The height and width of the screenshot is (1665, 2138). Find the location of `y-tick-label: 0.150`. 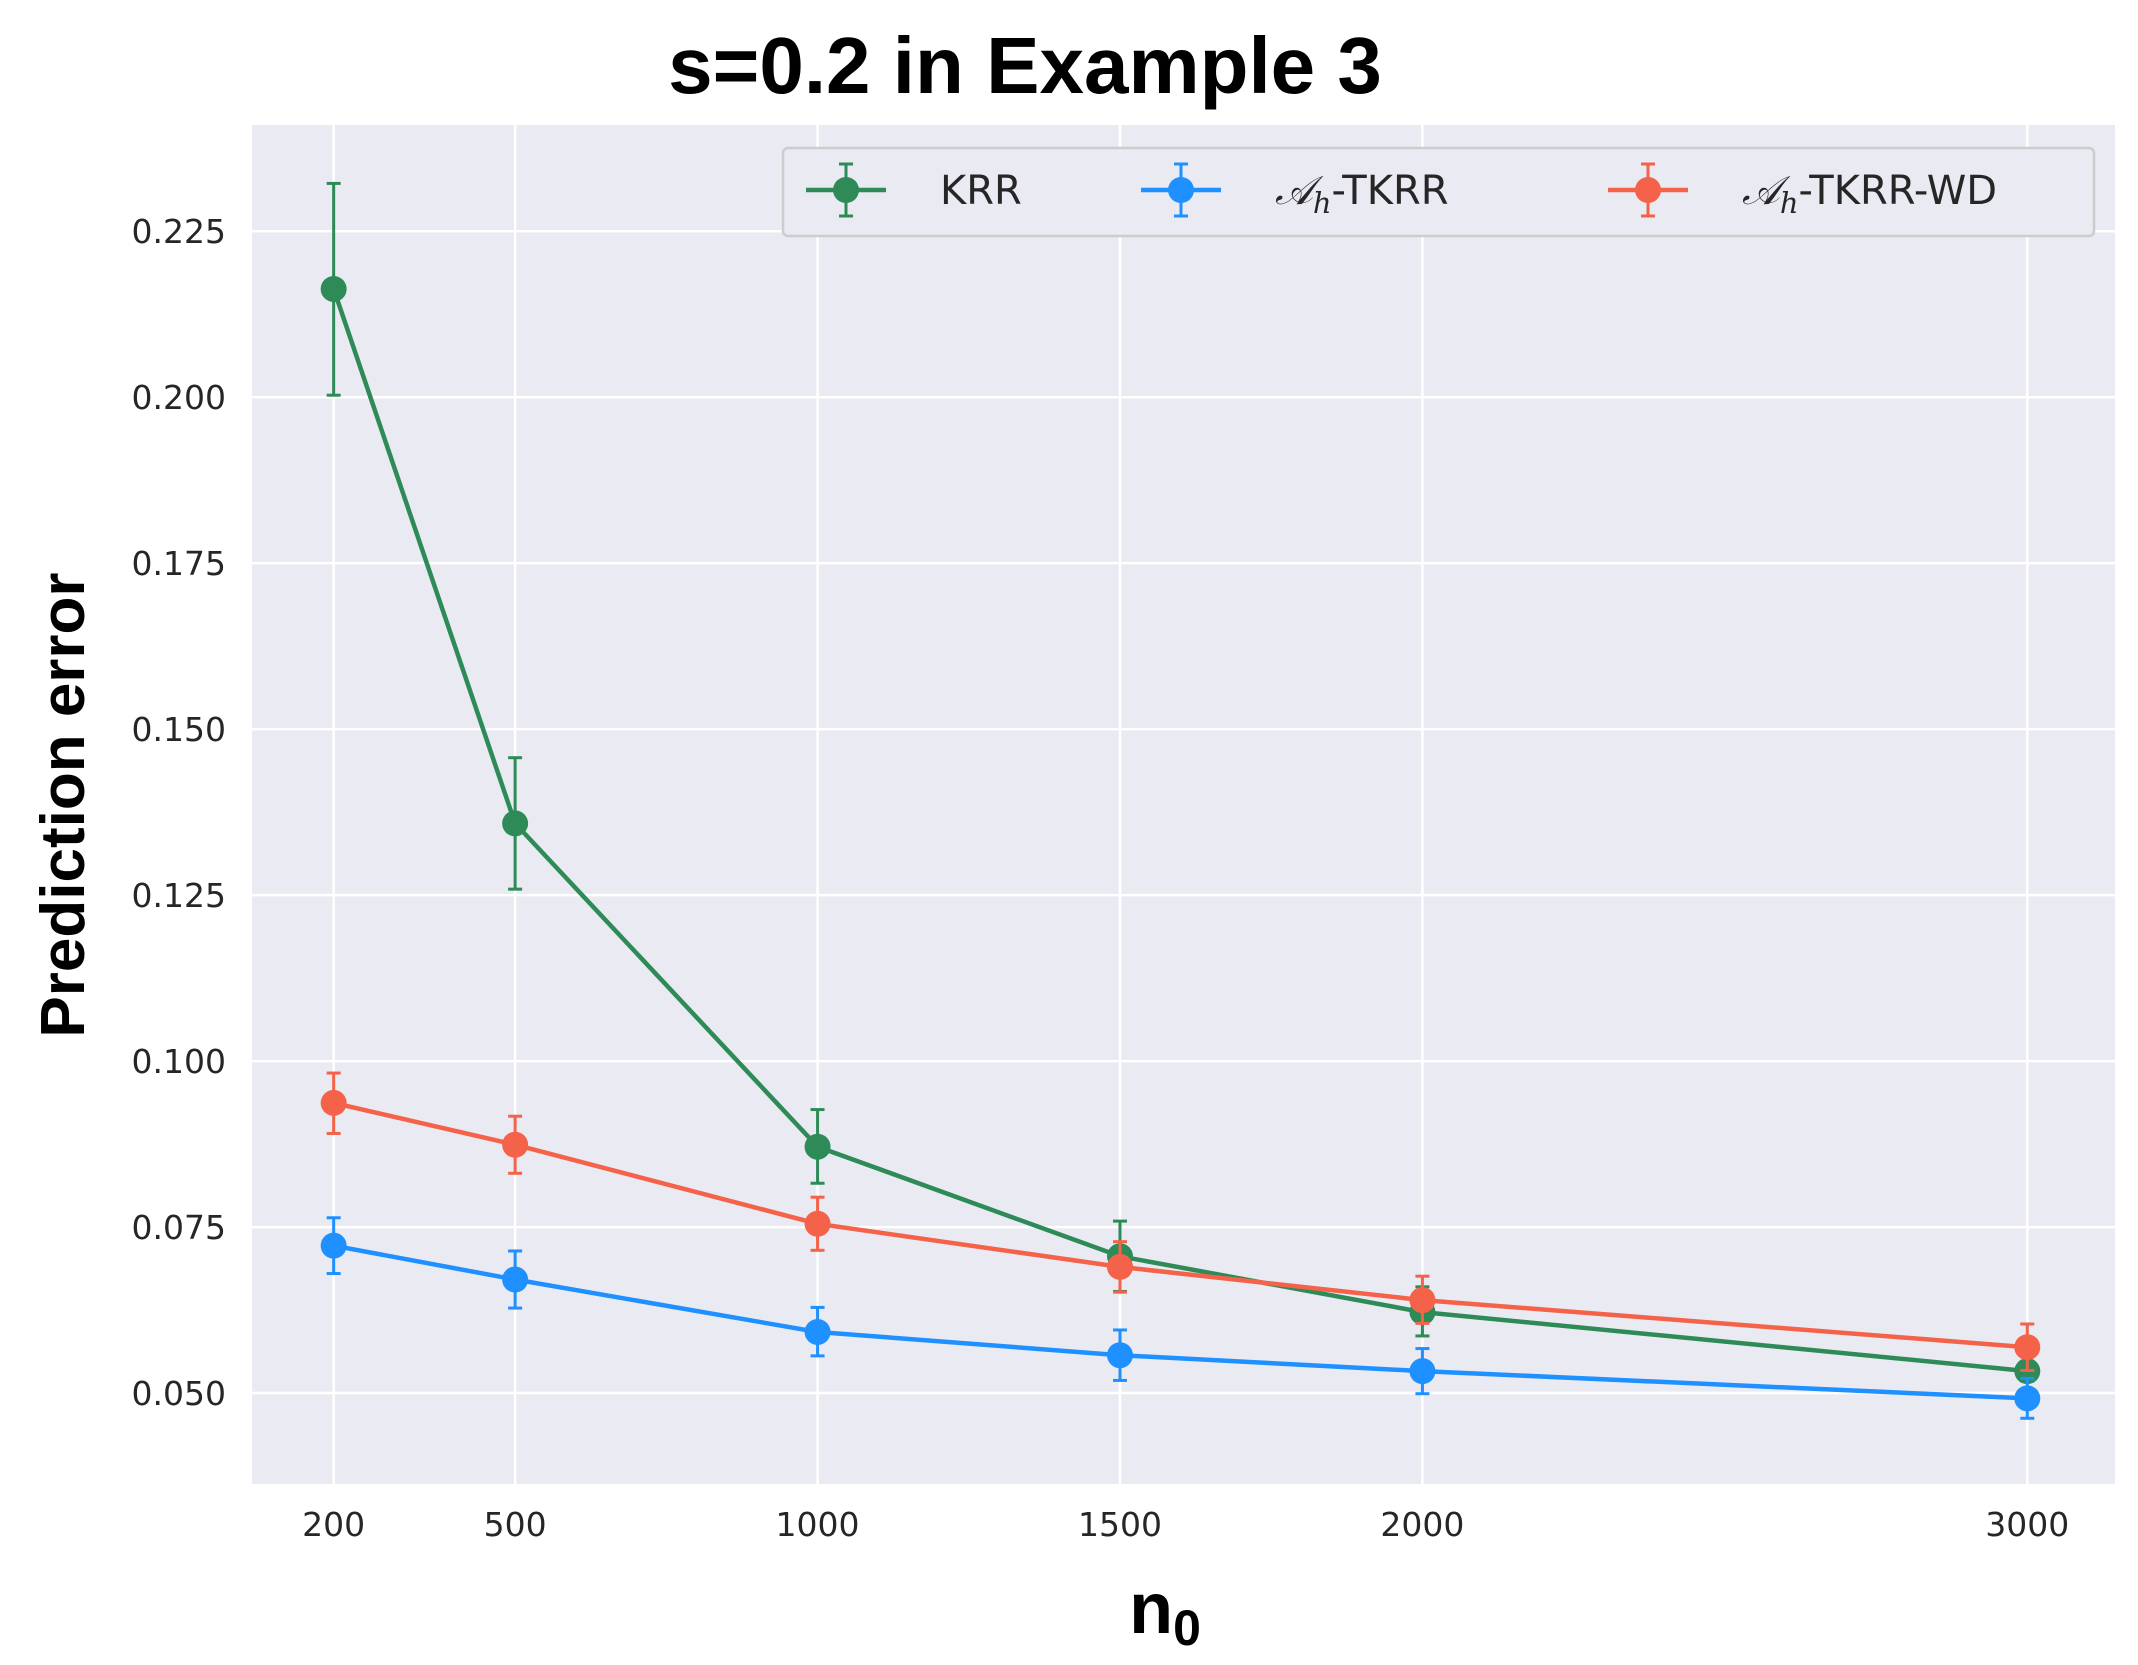

y-tick-label: 0.150 is located at coordinates (179, 729).